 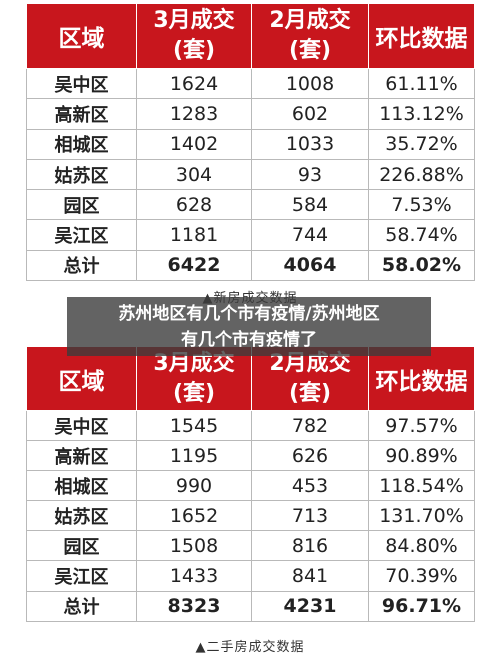 I want to click on change-cell: 113.12%, so click(x=421, y=114).